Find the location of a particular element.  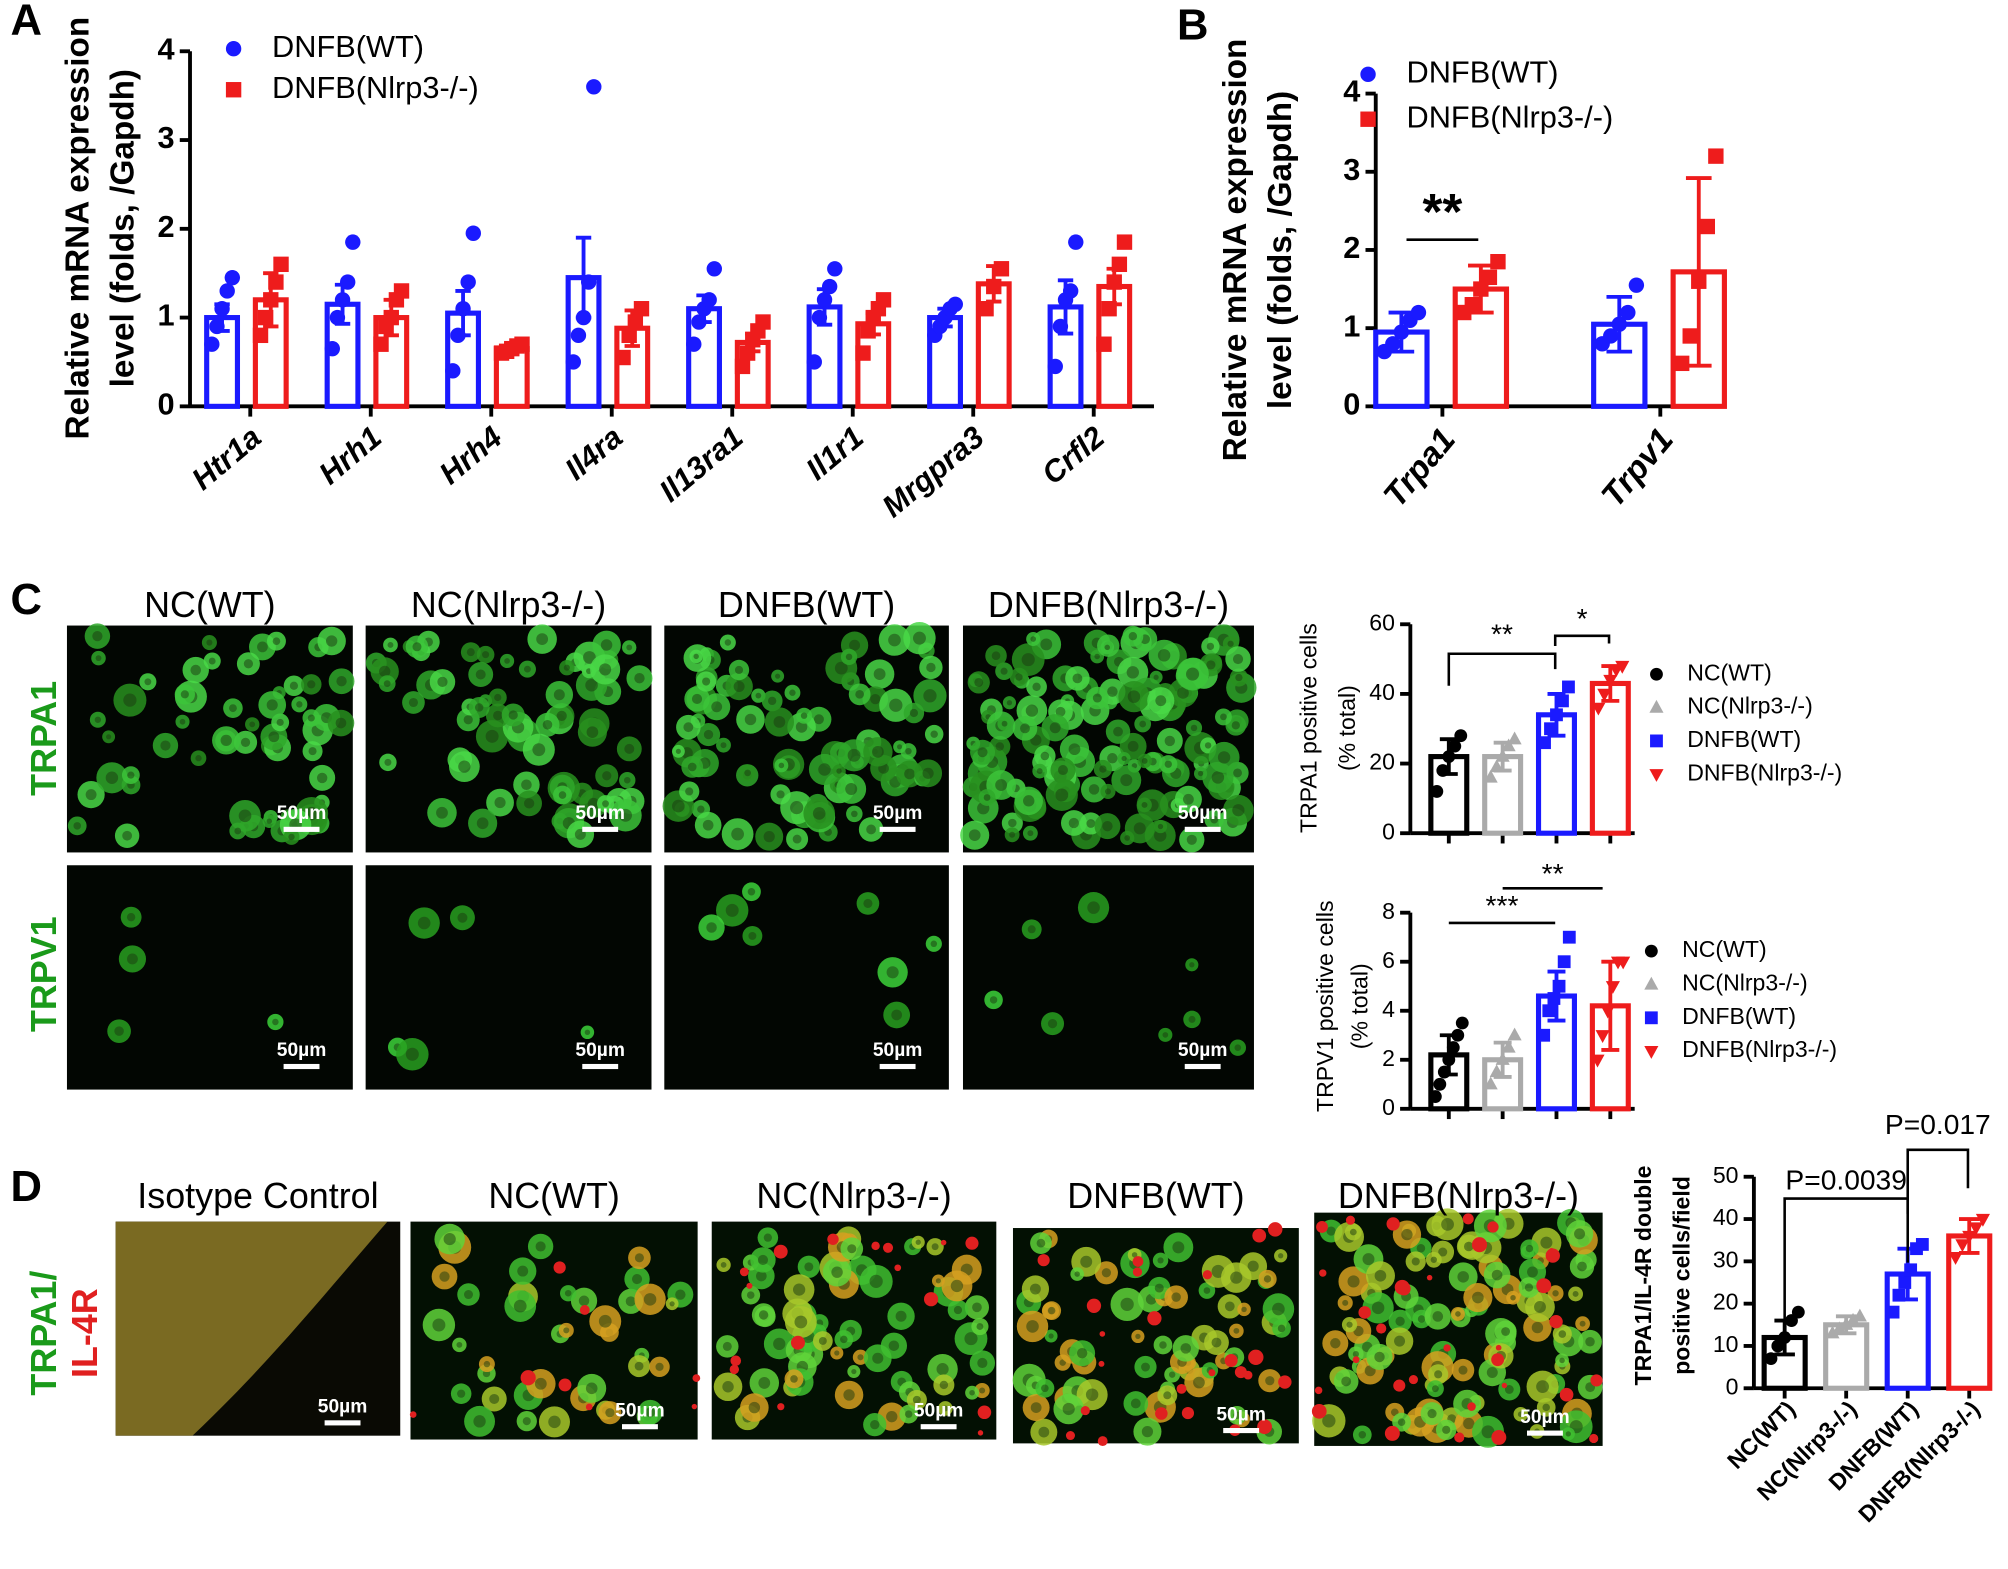

y-axis-label: level (folds, /Gapdh) is located at coordinates (122, 228).